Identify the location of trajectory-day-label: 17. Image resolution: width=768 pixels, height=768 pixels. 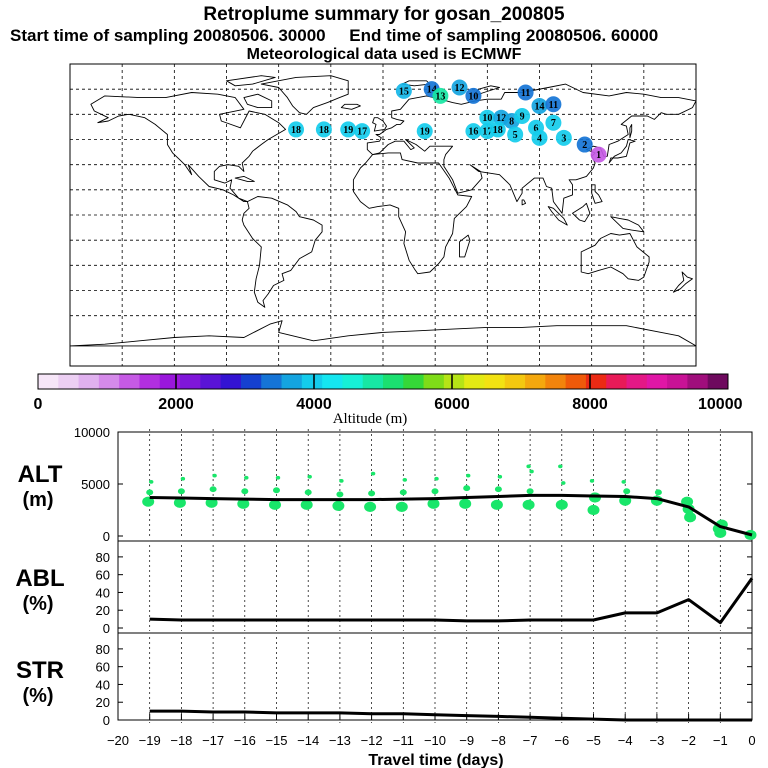
(362, 132).